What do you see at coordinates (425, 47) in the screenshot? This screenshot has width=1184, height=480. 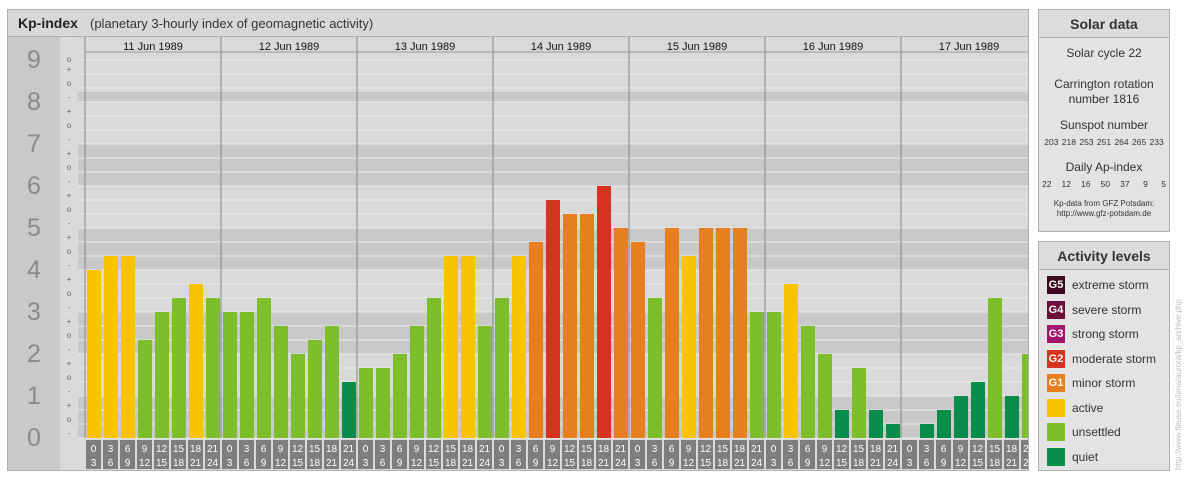 I see `day-label: 13 Jun 1989` at bounding box center [425, 47].